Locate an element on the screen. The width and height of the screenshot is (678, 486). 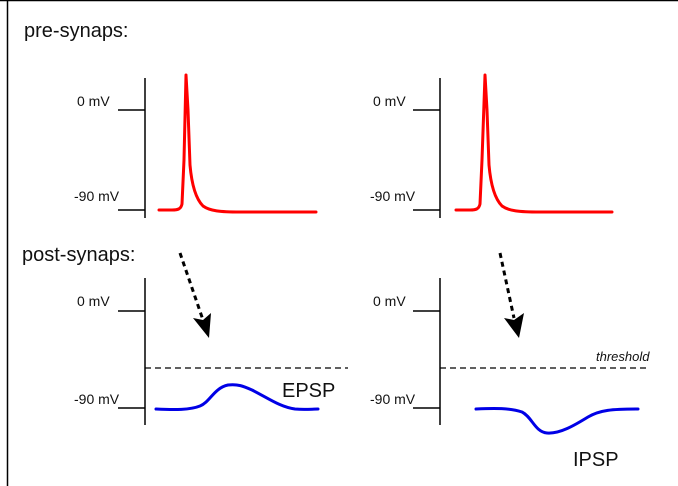
ipsp-trace is located at coordinates (557, 420).